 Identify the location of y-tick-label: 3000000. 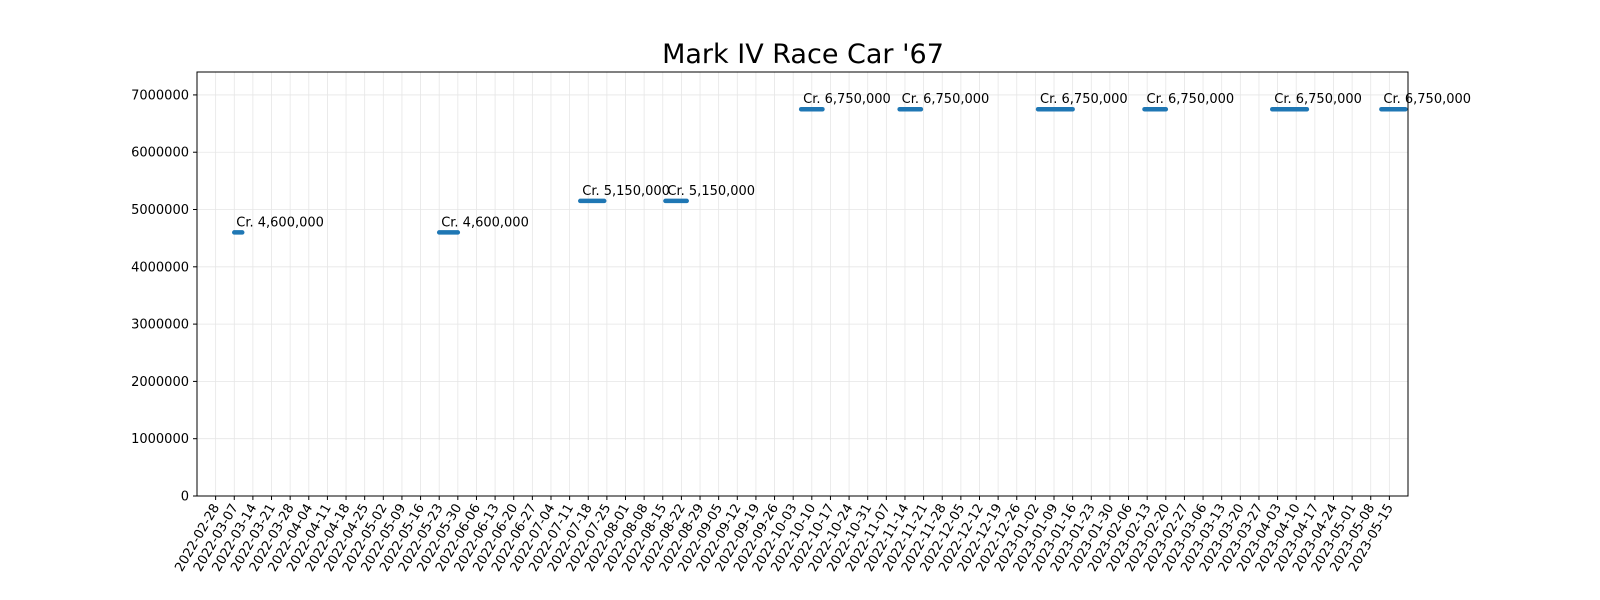
(160, 325).